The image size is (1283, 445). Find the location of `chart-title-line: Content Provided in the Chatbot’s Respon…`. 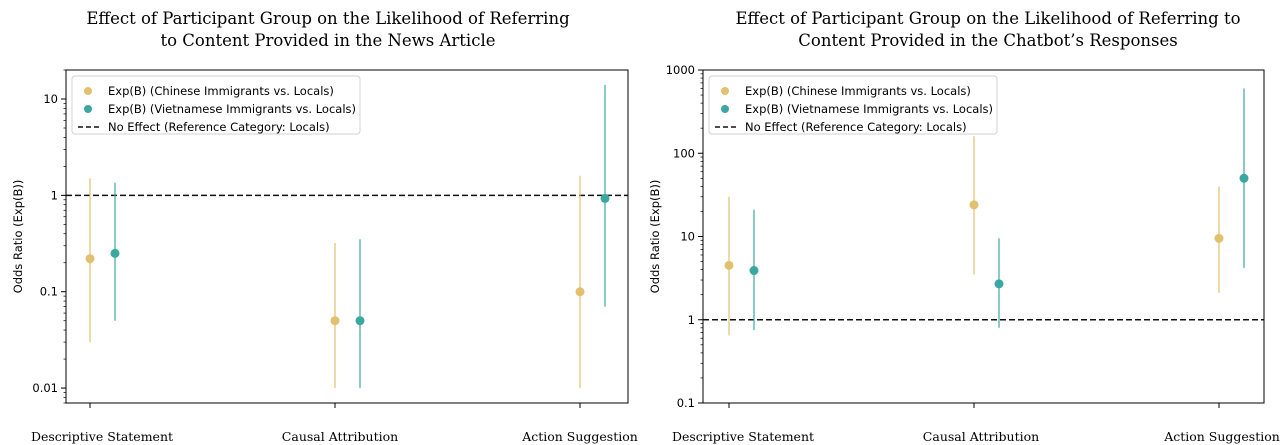

chart-title-line: Content Provided in the Chatbot’s Respon… is located at coordinates (987, 40).